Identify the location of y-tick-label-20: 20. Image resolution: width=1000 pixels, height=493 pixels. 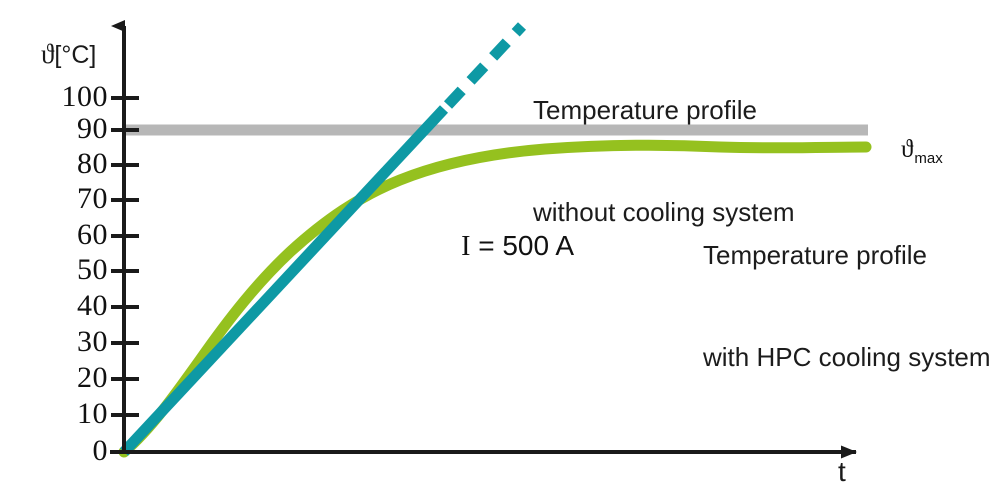
(92, 377).